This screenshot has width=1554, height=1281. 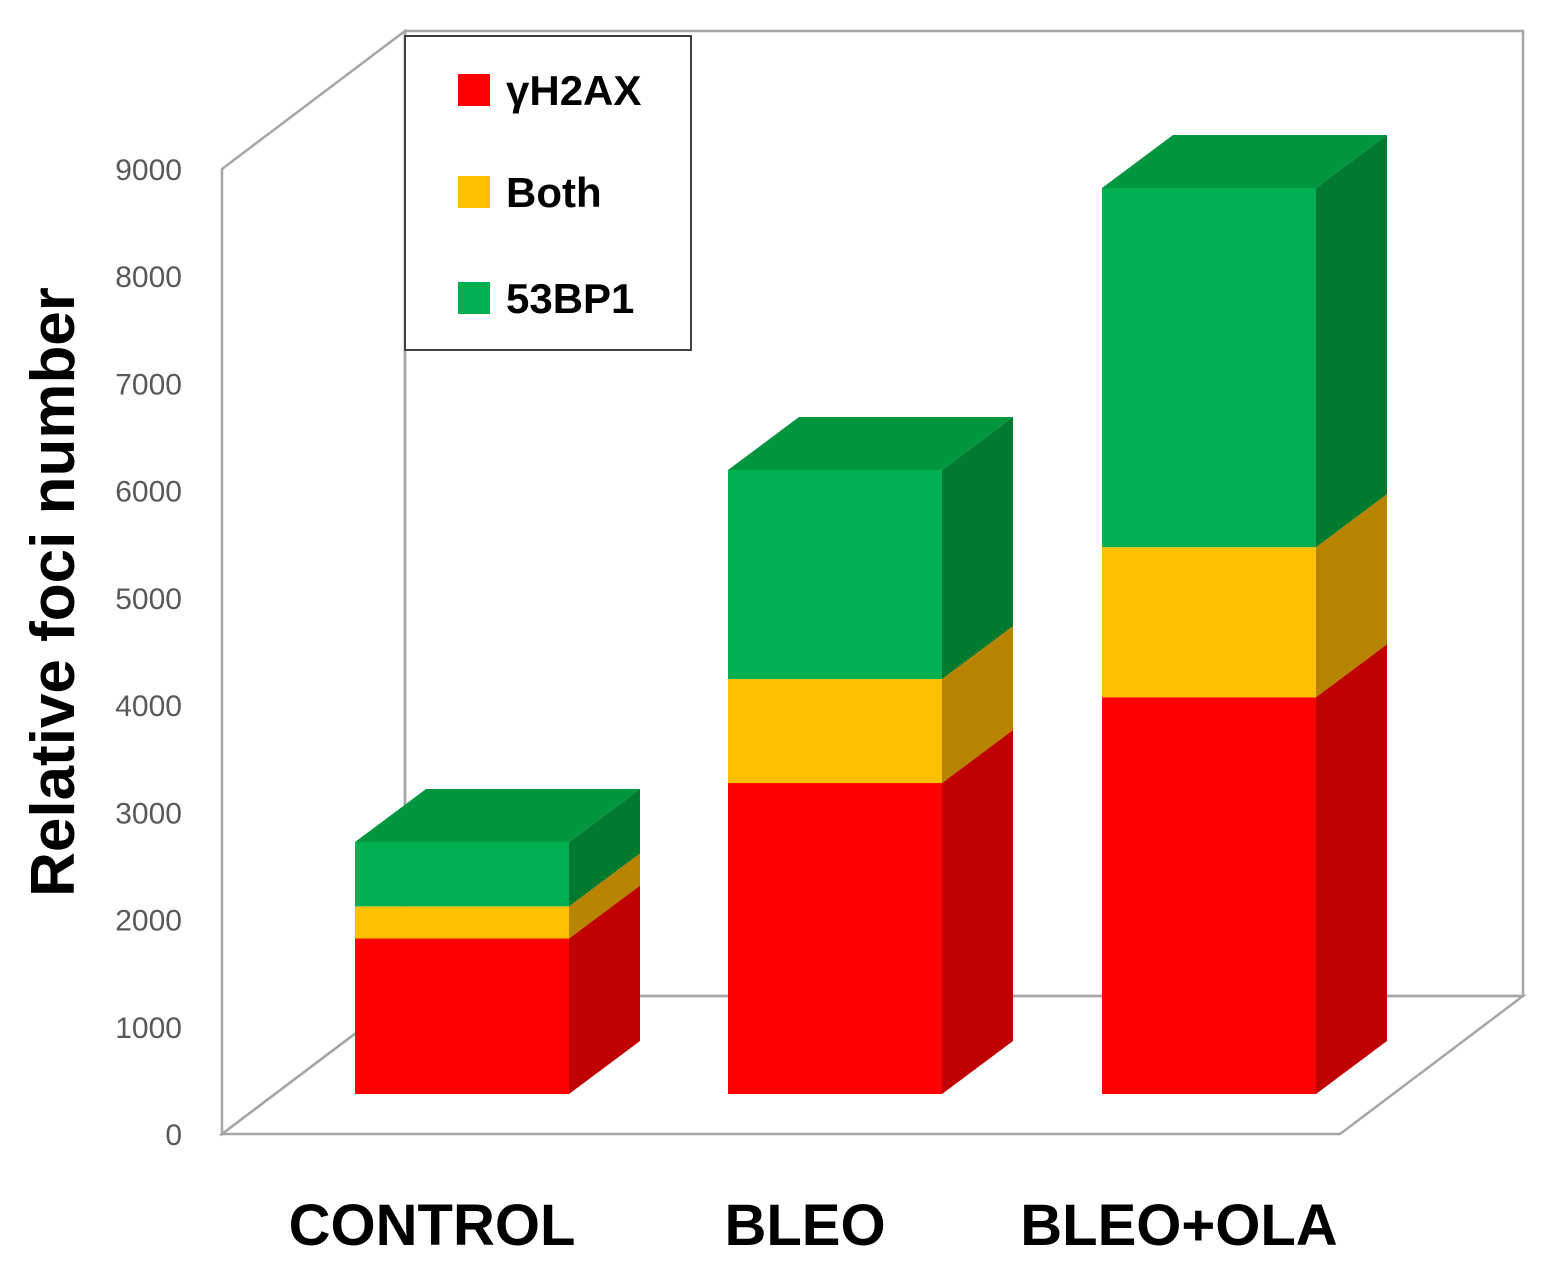 I want to click on legend-label: γH2AX, so click(x=573, y=90).